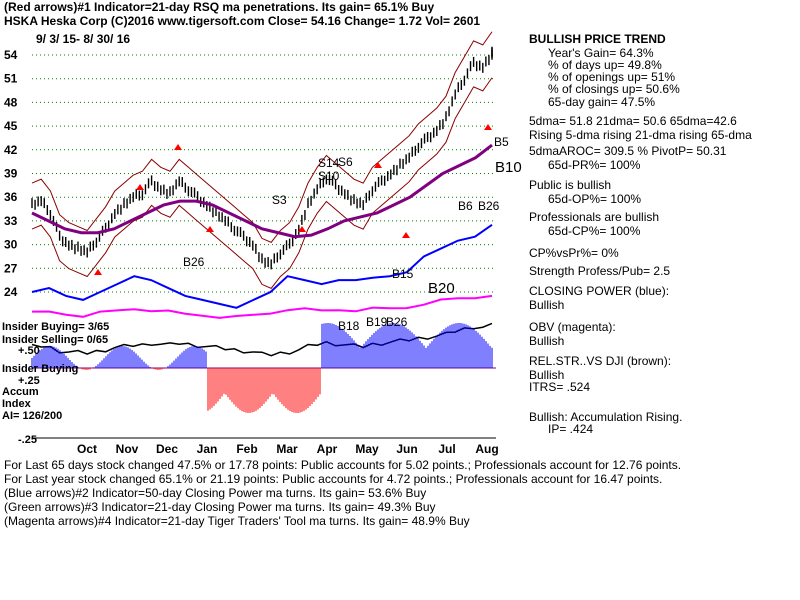 The width and height of the screenshot is (800, 600). I want to click on itrs-value: ITRS= .524, so click(560, 387).